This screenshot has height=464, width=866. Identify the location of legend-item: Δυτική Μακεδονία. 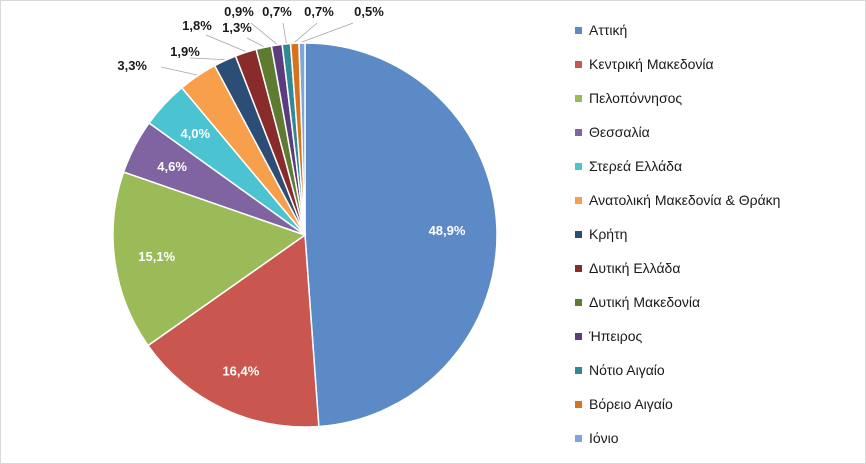
(717, 311).